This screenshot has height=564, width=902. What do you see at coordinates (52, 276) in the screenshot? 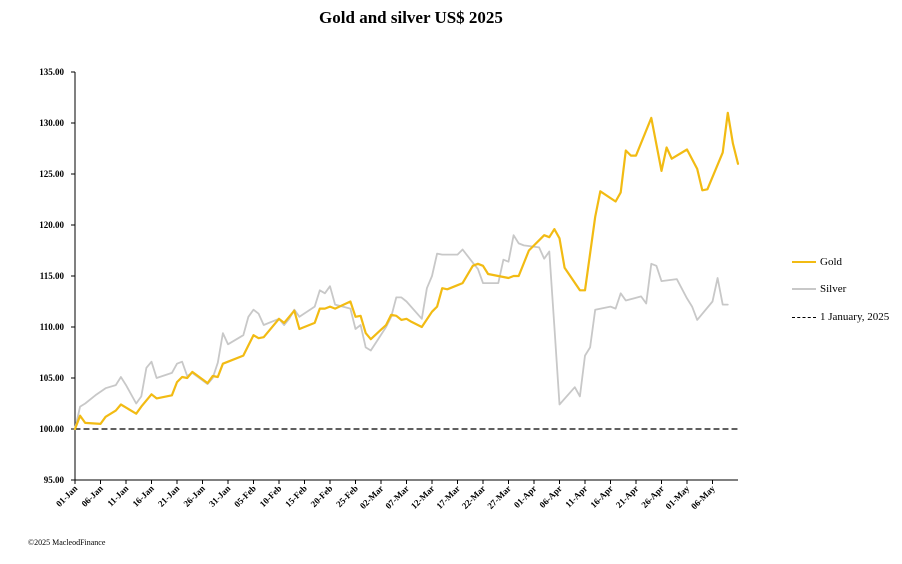
I see `y-tick-label: 115.00` at bounding box center [52, 276].